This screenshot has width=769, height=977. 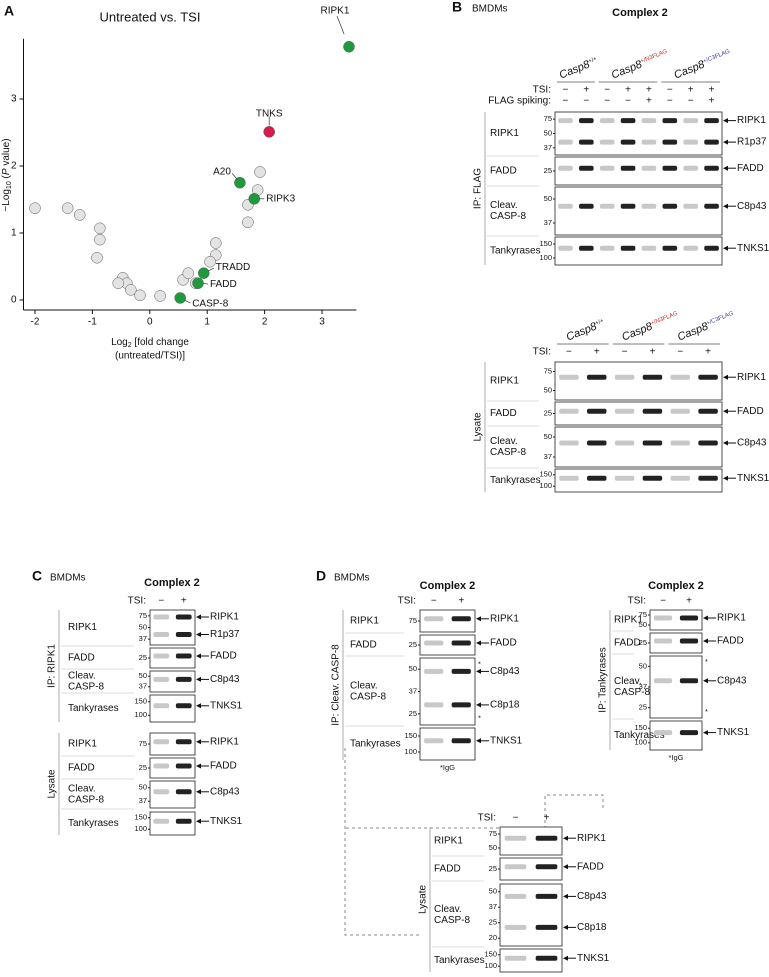 I want to click on y-axis-label-part: 10, so click(x=9, y=185).